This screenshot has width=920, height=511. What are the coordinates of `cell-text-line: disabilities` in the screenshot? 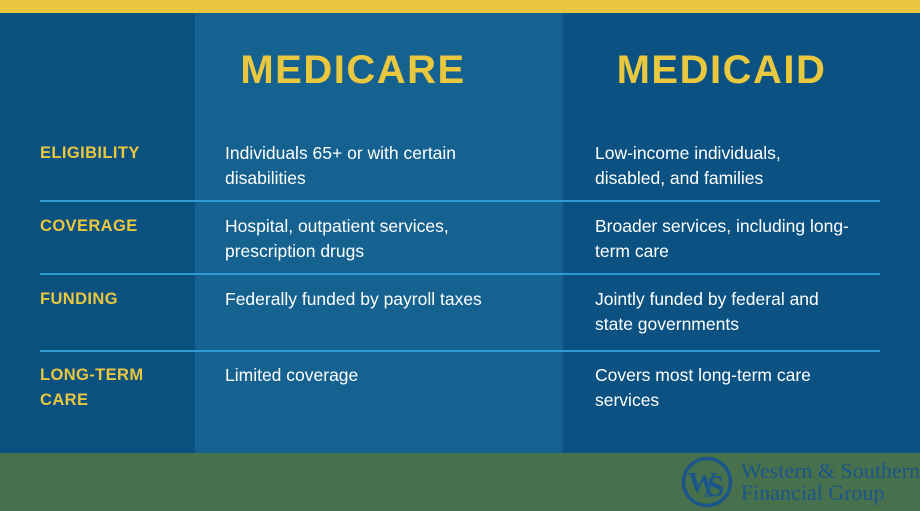 It's located at (265, 178).